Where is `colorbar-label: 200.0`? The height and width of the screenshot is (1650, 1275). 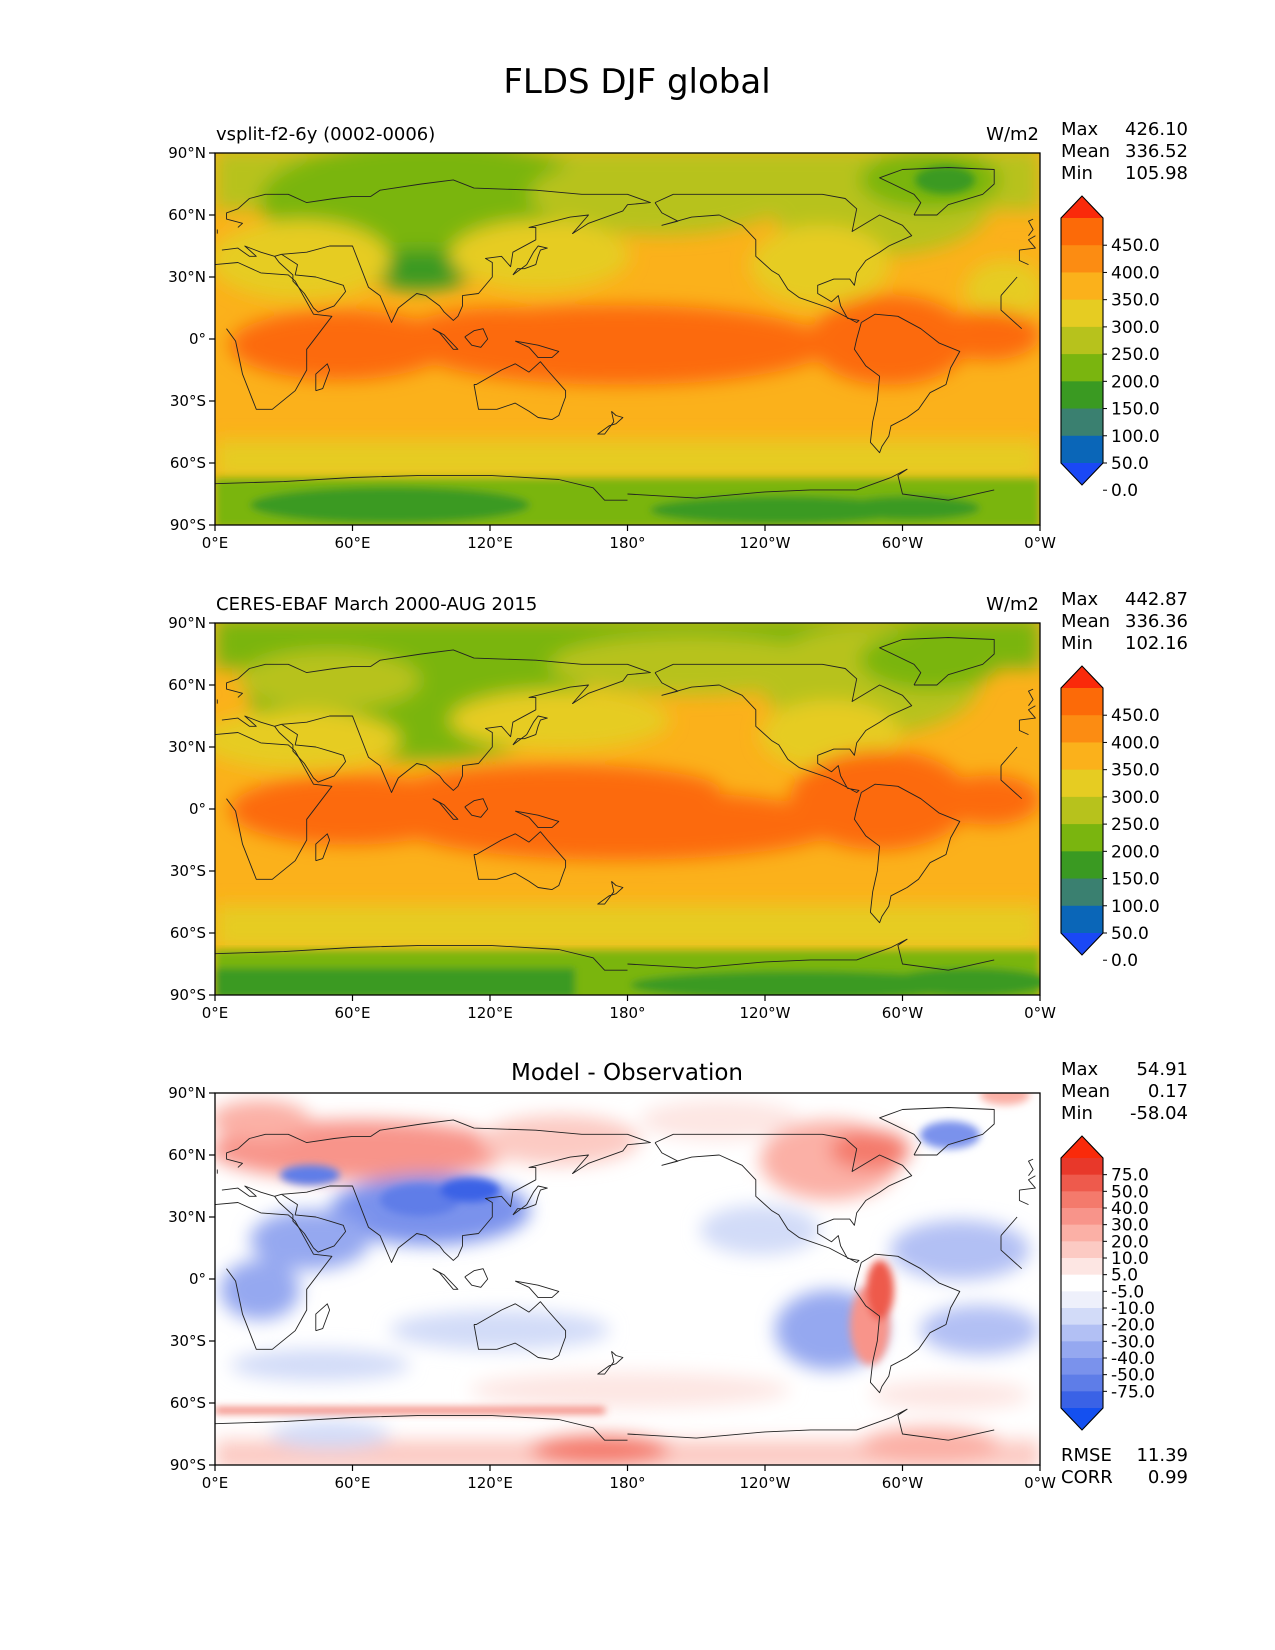 colorbar-label: 200.0 is located at coordinates (1135, 382).